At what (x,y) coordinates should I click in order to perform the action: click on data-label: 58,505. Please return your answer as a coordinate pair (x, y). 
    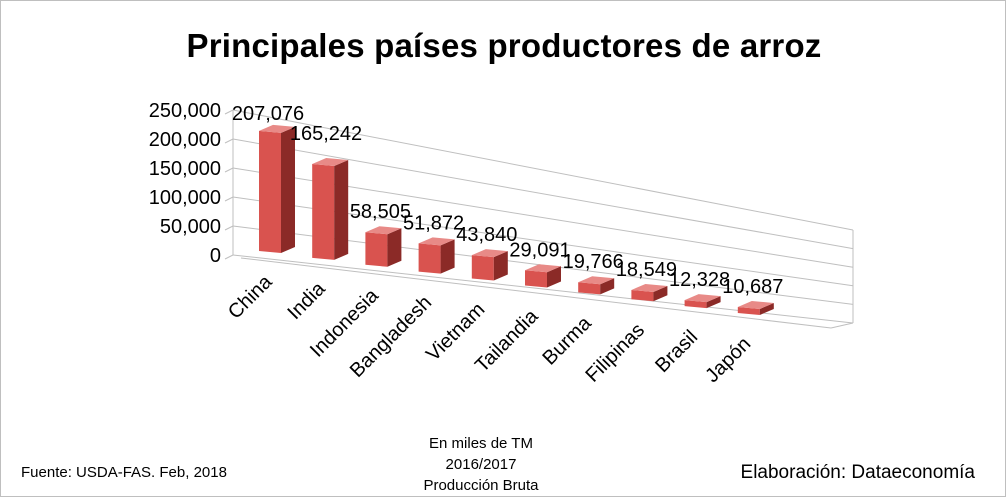
    Looking at the image, I should click on (380, 212).